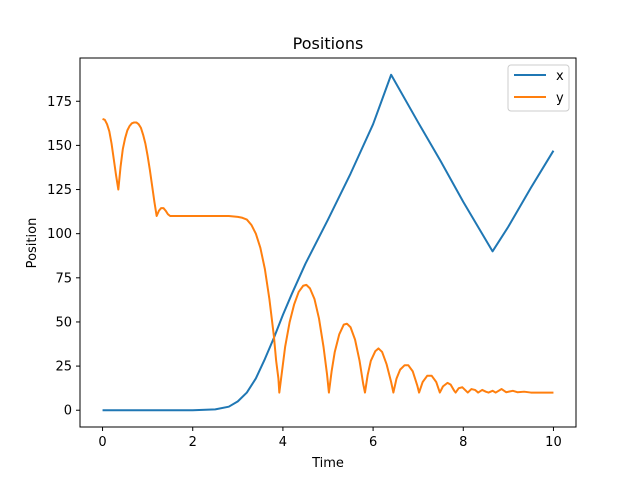  I want to click on y-tick-label: 150, so click(59, 146).